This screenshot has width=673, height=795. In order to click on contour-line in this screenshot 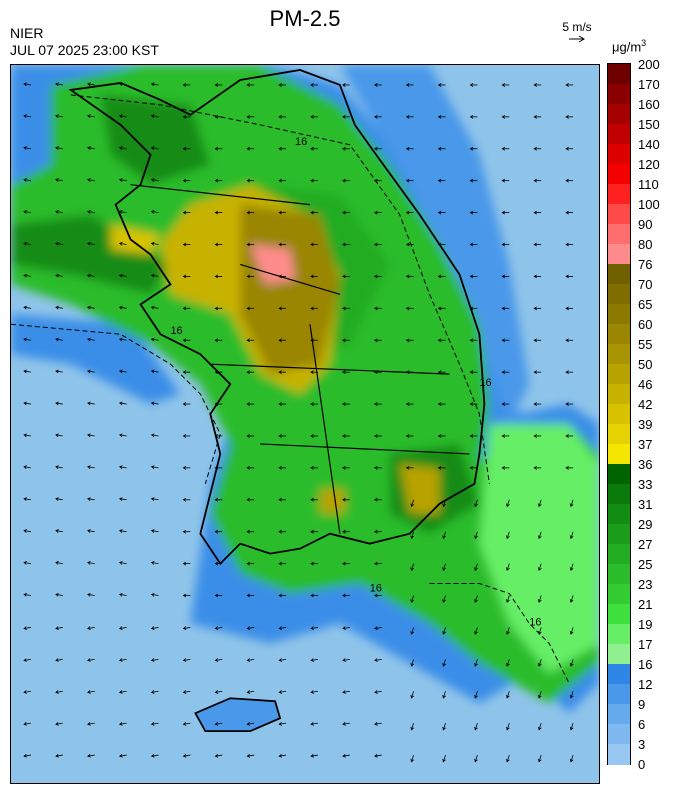, I will do `click(499, 633)`.